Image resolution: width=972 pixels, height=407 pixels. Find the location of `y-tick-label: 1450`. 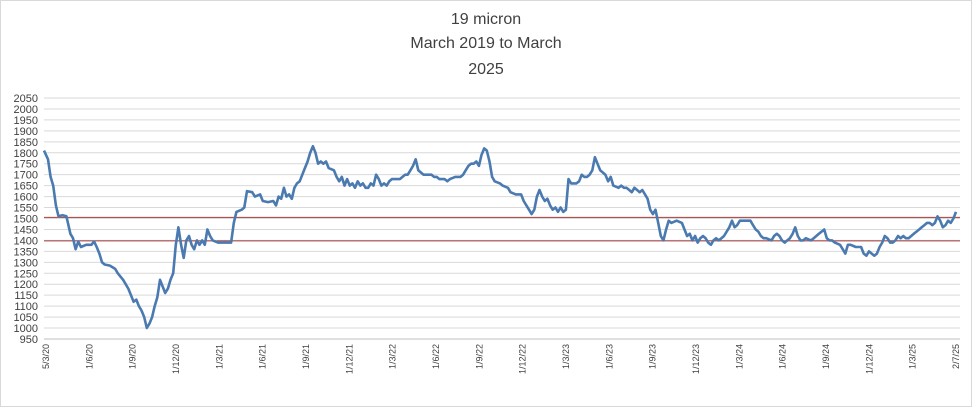

y-tick-label: 1450 is located at coordinates (26, 230).